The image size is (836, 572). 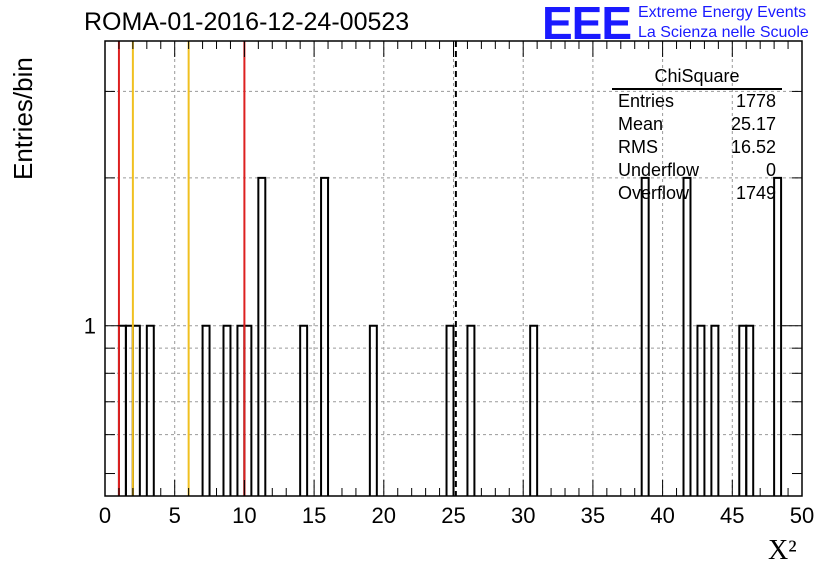 What do you see at coordinates (722, 12) in the screenshot?
I see `brand-line-1: Extreme Energy Events` at bounding box center [722, 12].